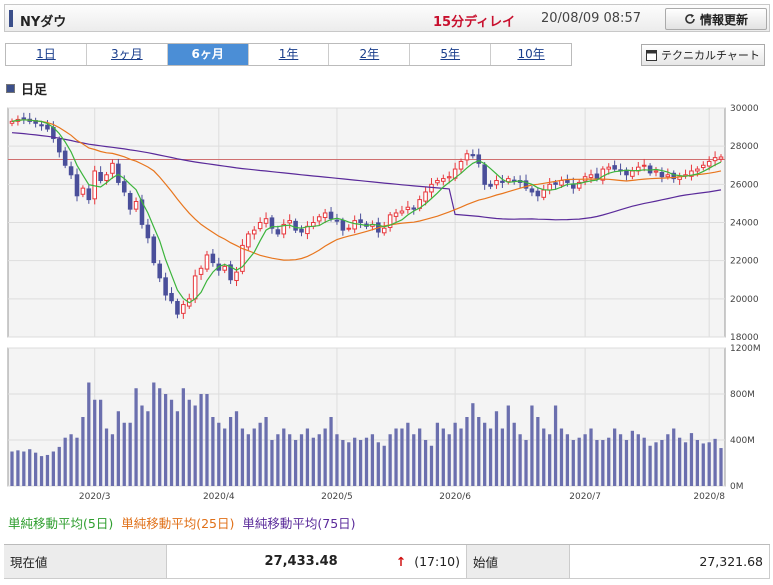 The height and width of the screenshot is (585, 773). I want to click on x-tick-label: 2020/3, so click(95, 496).